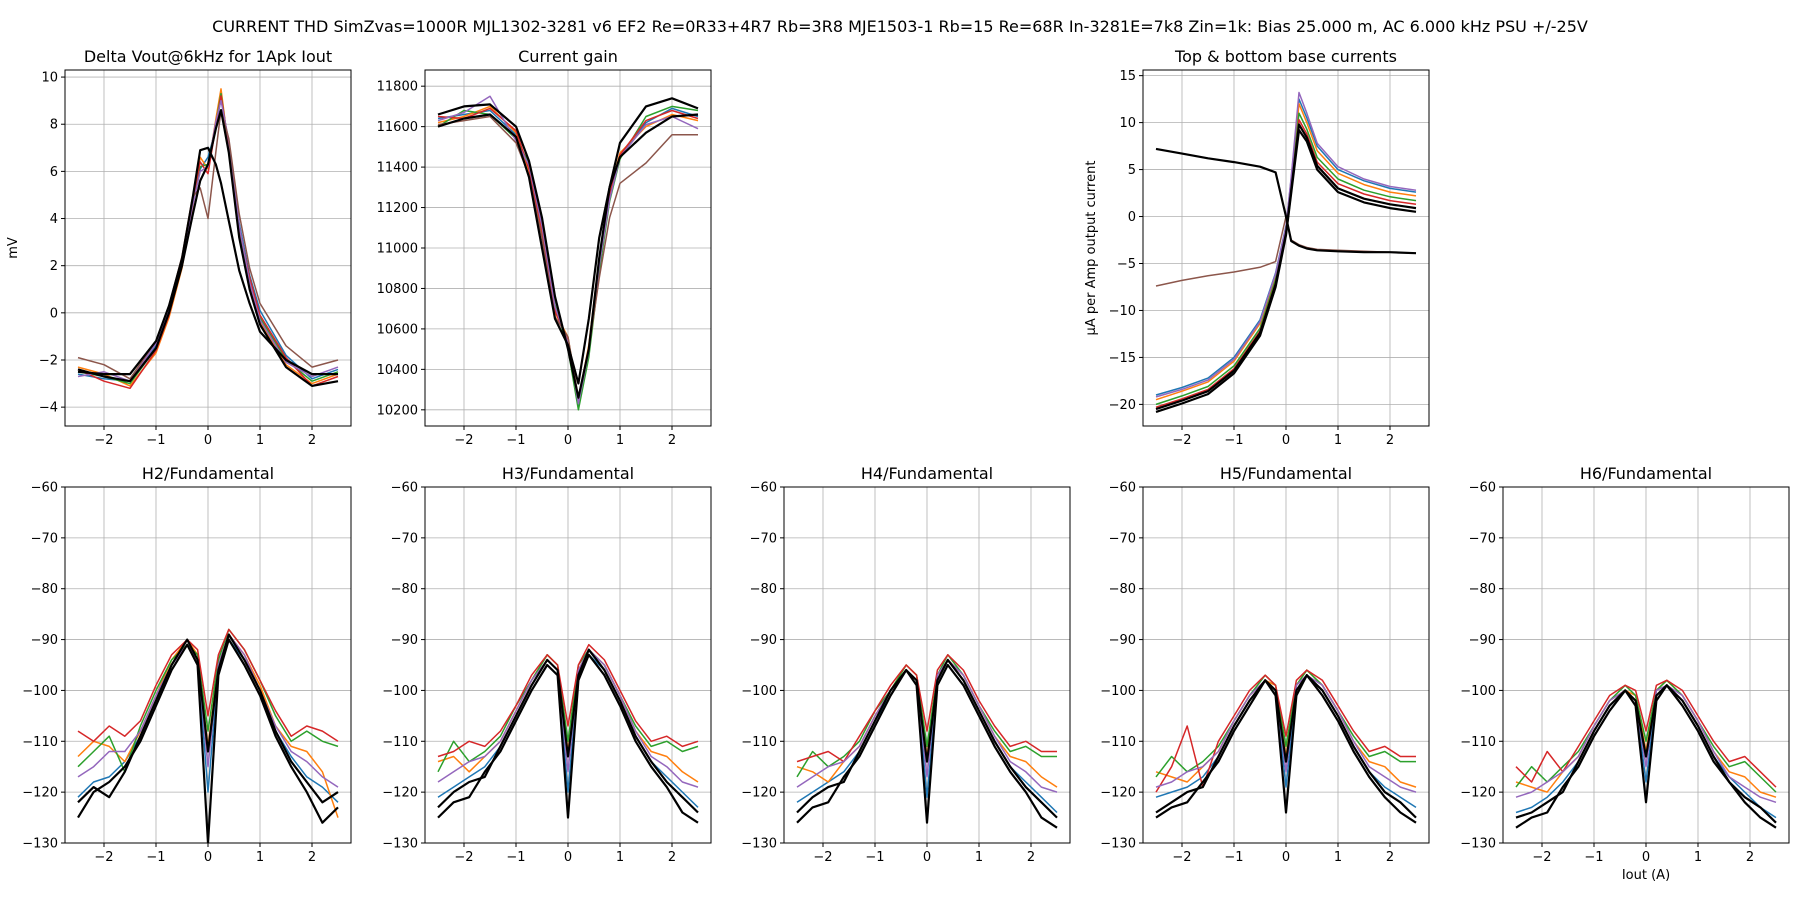 The image size is (1800, 900). I want to click on y-axis-label: mV, so click(13, 248).